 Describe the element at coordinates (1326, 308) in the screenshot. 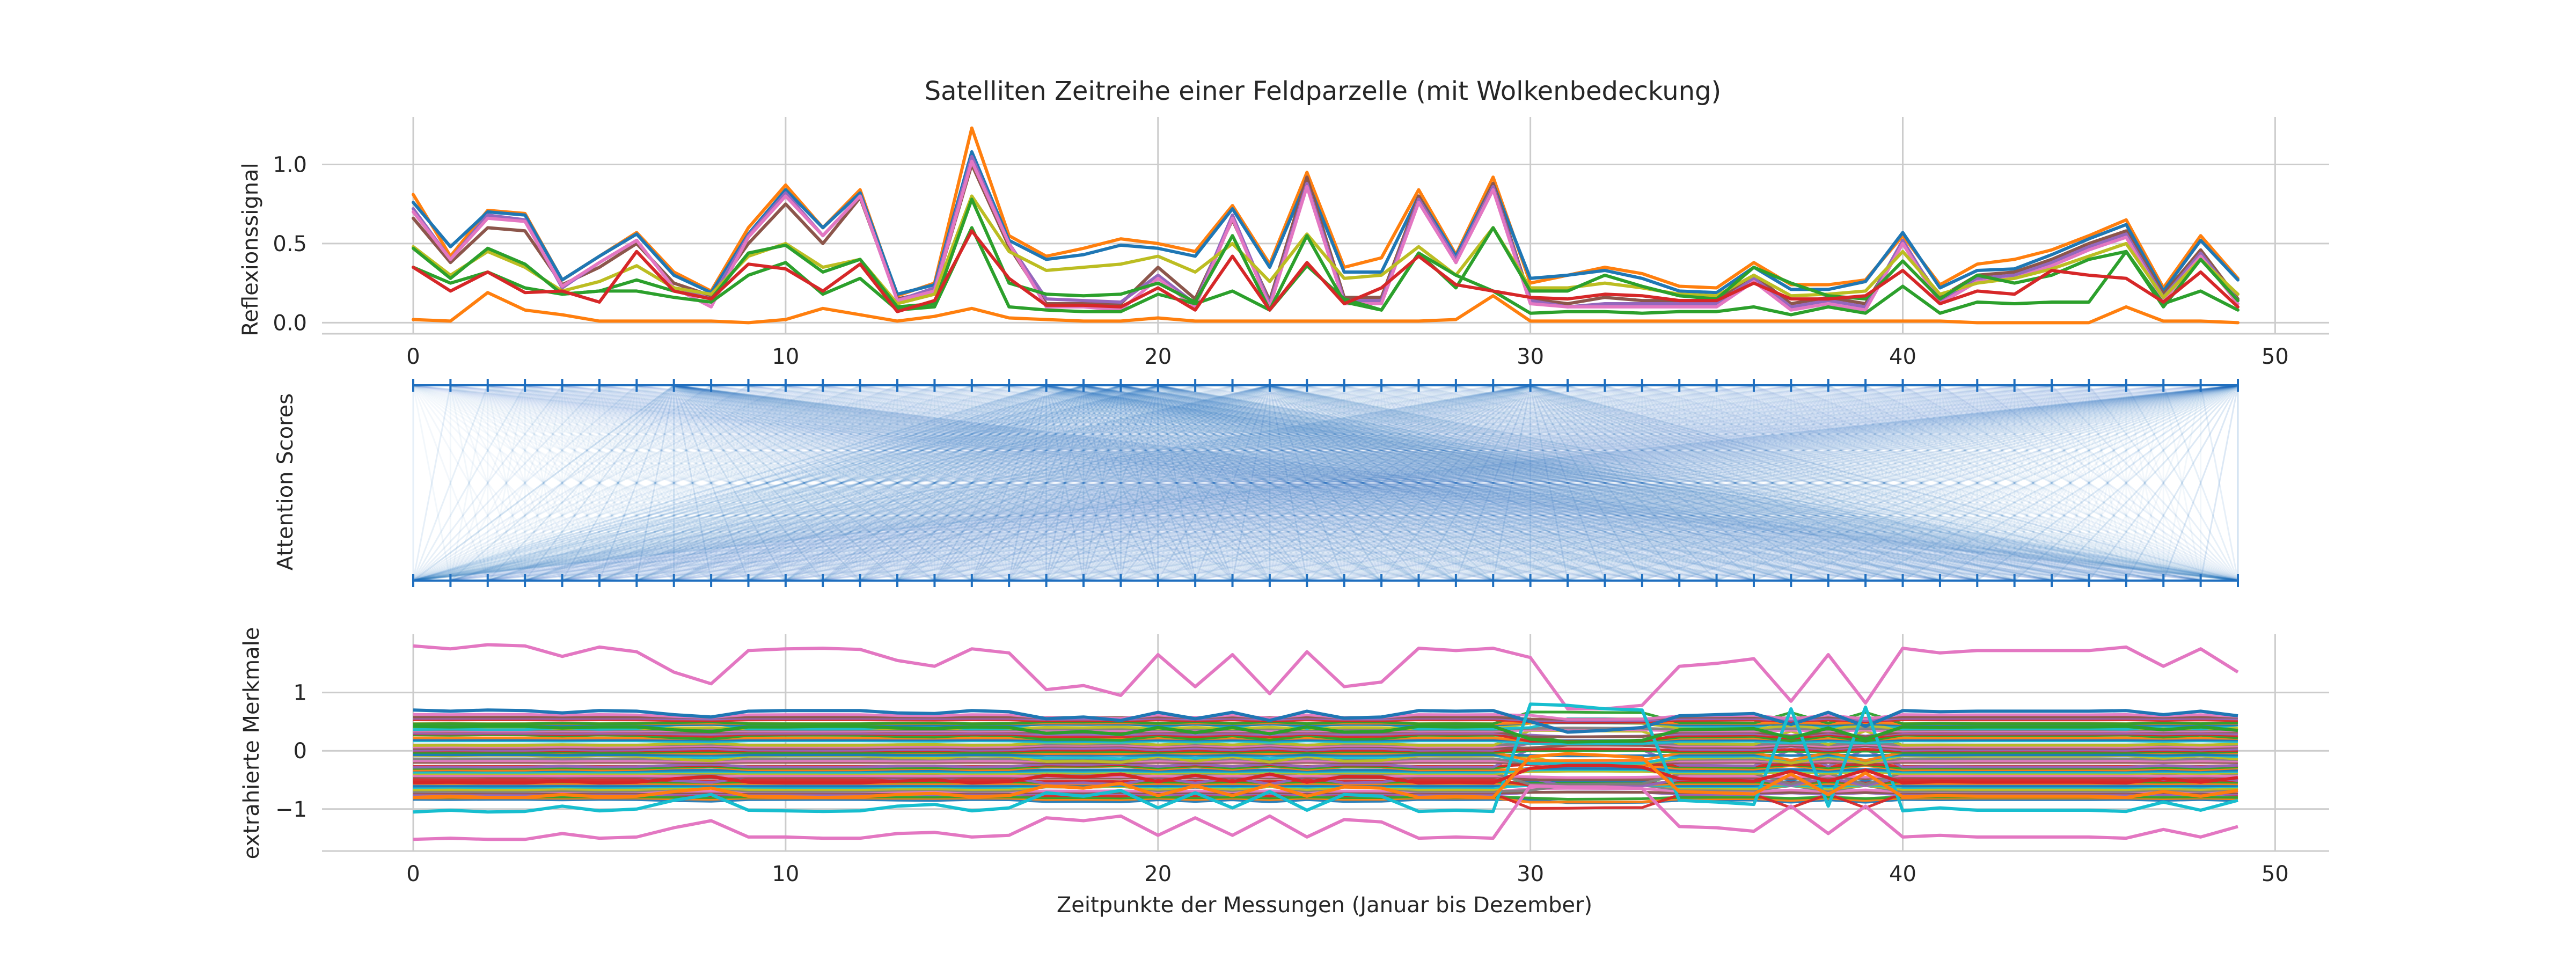

I see `reflexion-series-line` at that location.